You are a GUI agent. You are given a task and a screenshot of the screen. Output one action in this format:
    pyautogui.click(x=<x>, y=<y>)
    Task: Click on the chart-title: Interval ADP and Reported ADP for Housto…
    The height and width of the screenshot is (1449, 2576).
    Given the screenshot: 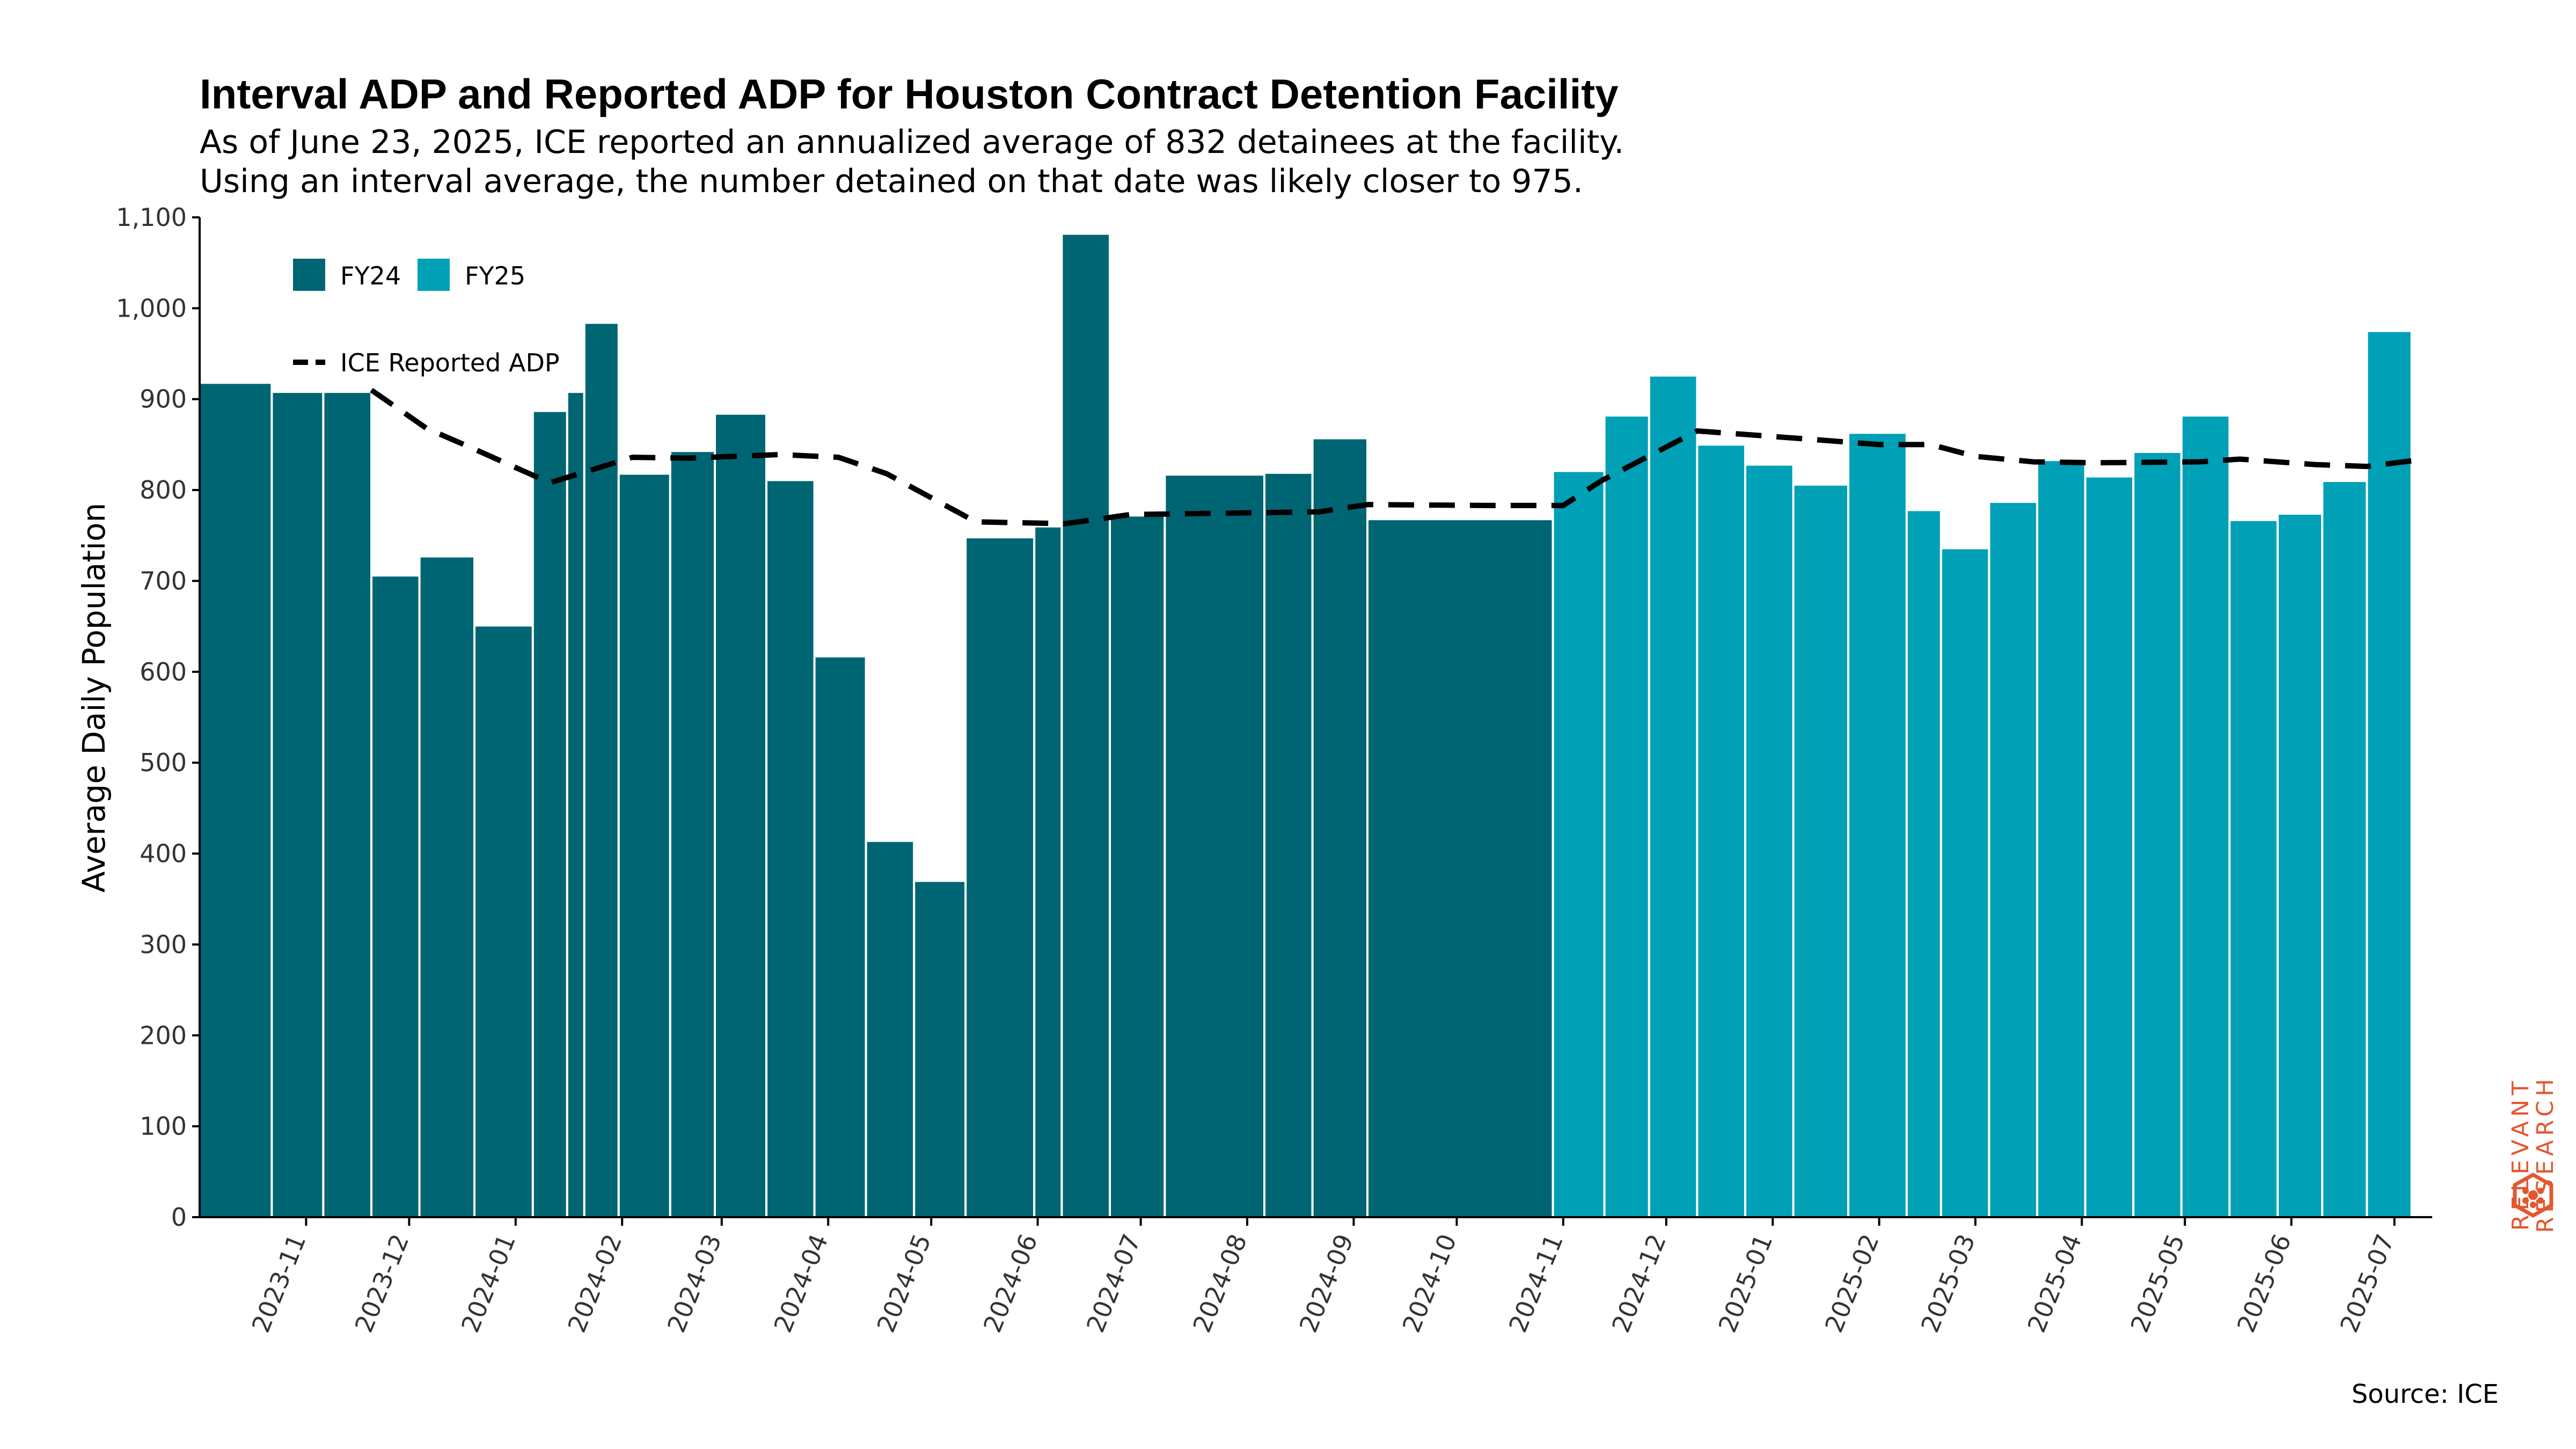 What is the action you would take?
    pyautogui.click(x=909, y=94)
    